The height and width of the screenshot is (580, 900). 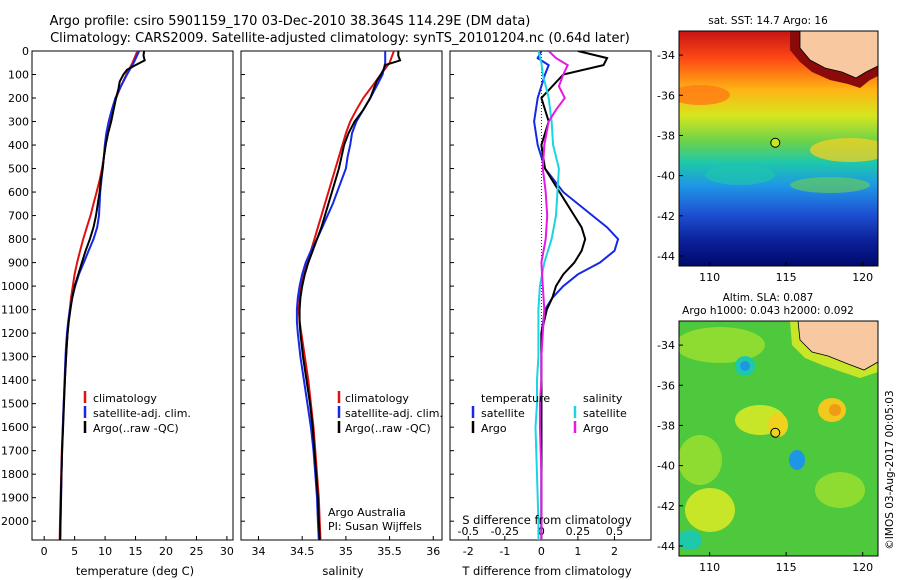 What do you see at coordinates (375, 526) in the screenshot?
I see `annotation-pi: PI: Susan Wijffels` at bounding box center [375, 526].